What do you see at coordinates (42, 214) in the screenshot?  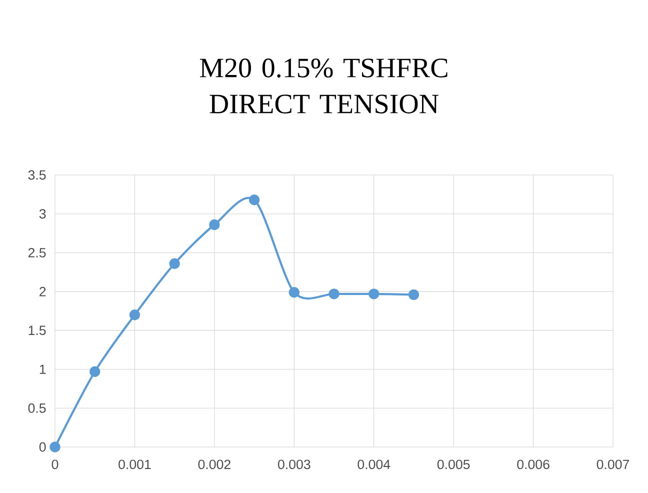 I see `y-tick-label: 3` at bounding box center [42, 214].